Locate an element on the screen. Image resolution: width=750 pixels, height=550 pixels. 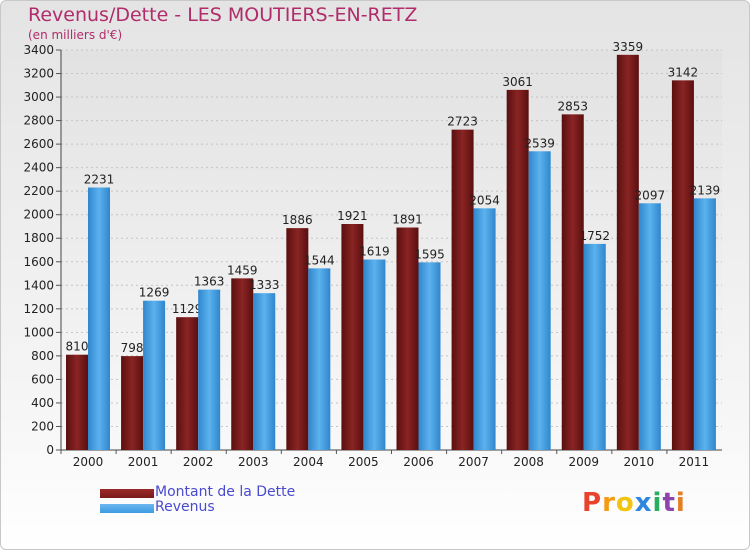
data-label-dette: 2853 is located at coordinates (572, 106).